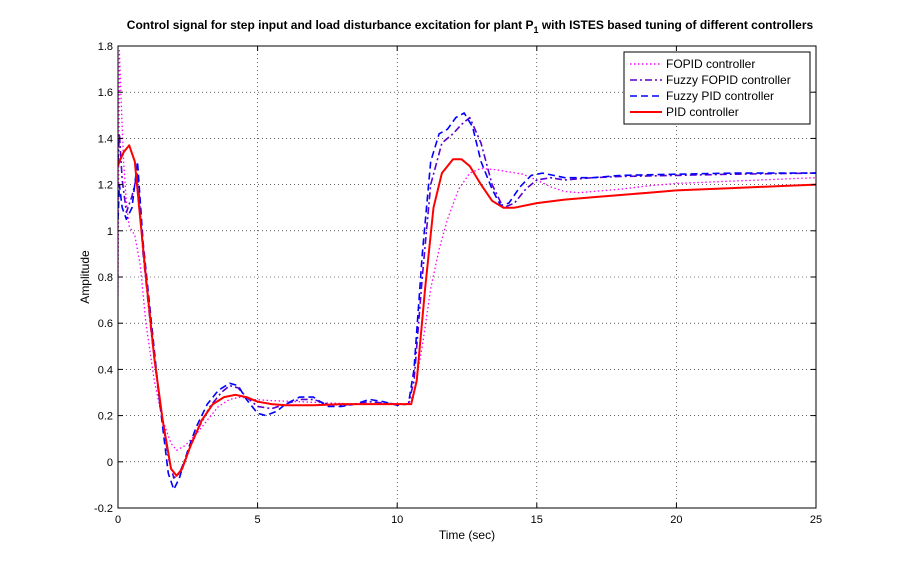  I want to click on y-tick-label: 1.4, so click(105, 139).